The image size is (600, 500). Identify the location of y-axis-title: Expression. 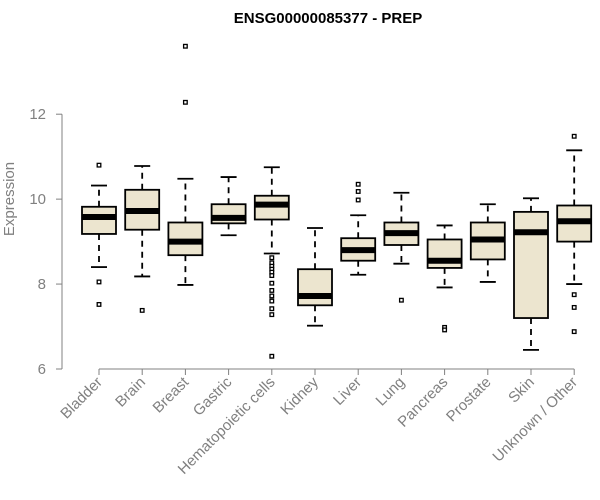
(9, 199).